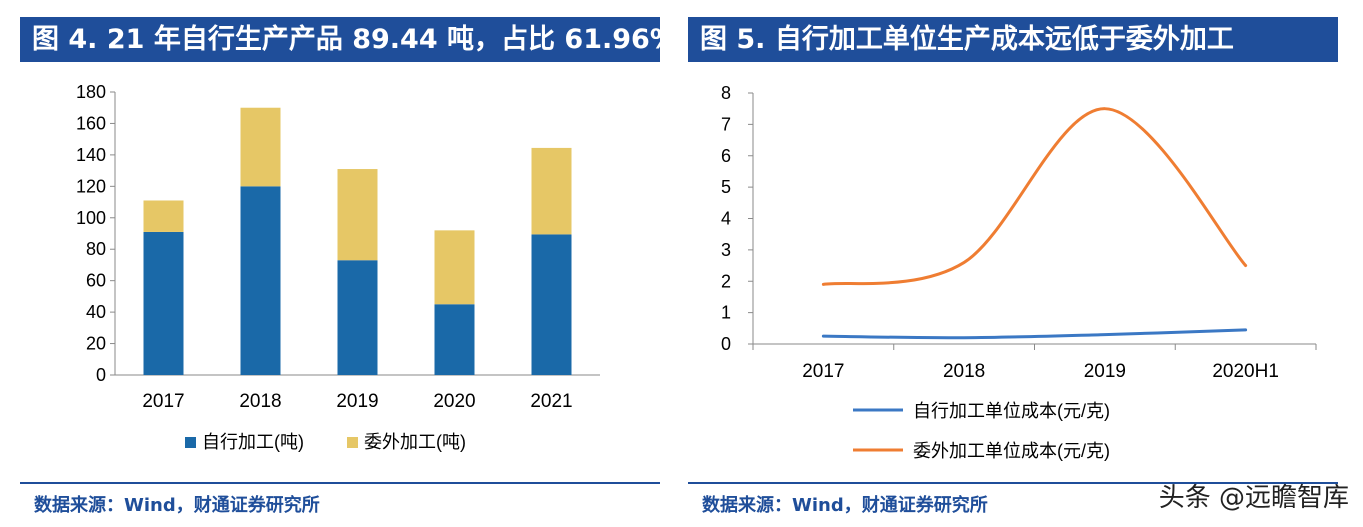  I want to click on right-source-text: 数据来源：Wind，财通证券研究所, so click(845, 505).